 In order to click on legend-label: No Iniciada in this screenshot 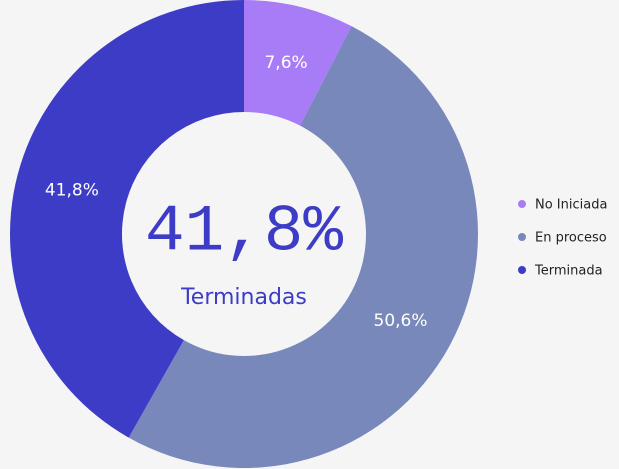, I will do `click(571, 205)`.